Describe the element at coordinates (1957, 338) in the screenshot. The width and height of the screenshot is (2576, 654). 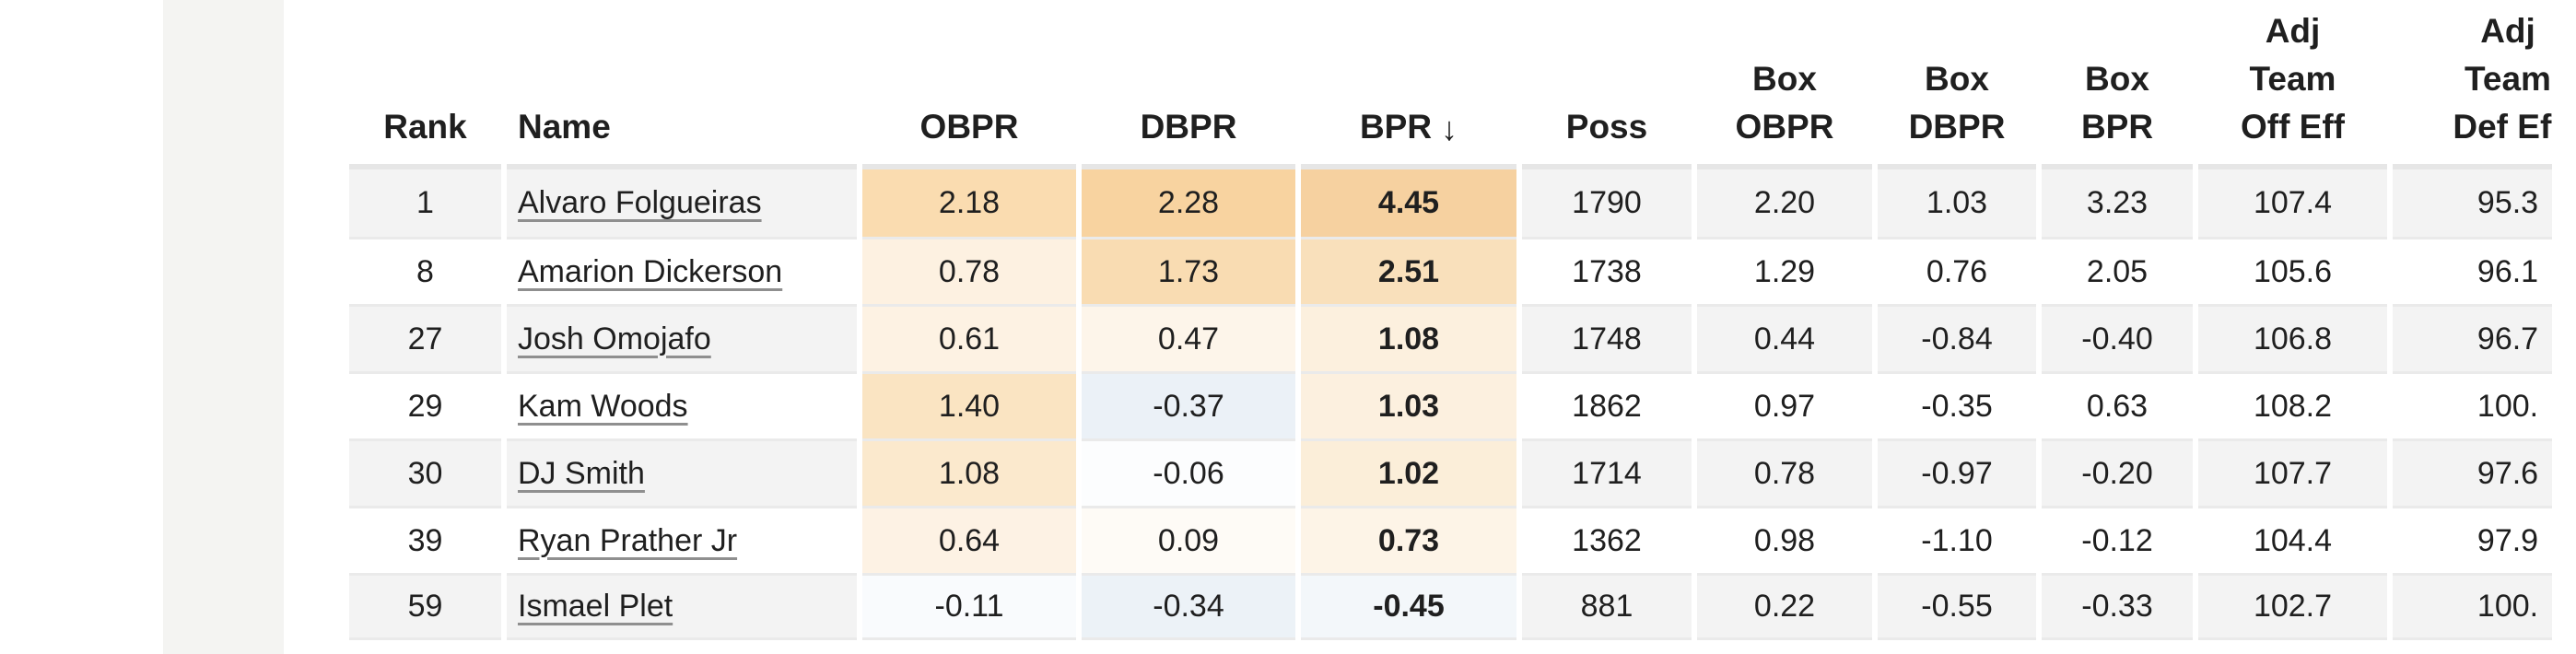
I see `cell-box_dbpr: -0.84` at that location.